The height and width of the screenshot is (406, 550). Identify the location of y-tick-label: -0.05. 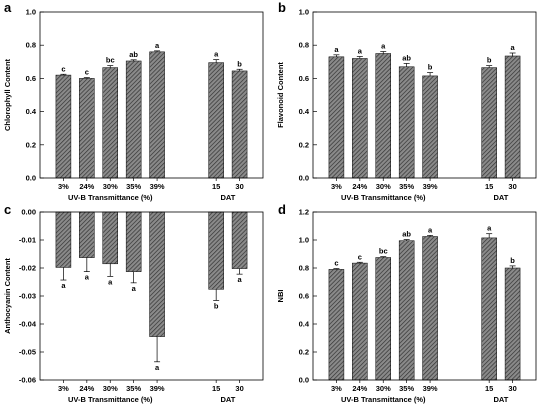
(27, 352).